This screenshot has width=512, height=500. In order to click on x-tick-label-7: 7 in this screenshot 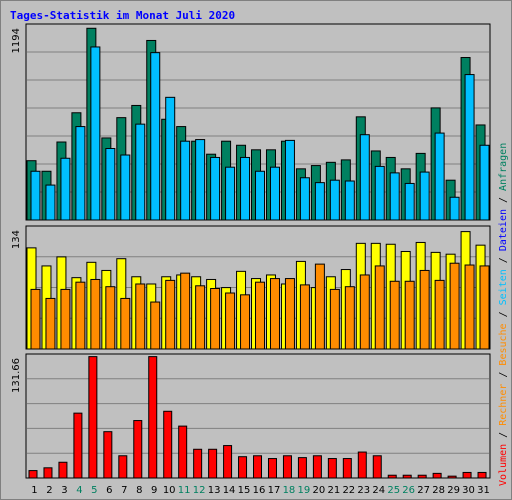, I will do `click(124, 490)`.